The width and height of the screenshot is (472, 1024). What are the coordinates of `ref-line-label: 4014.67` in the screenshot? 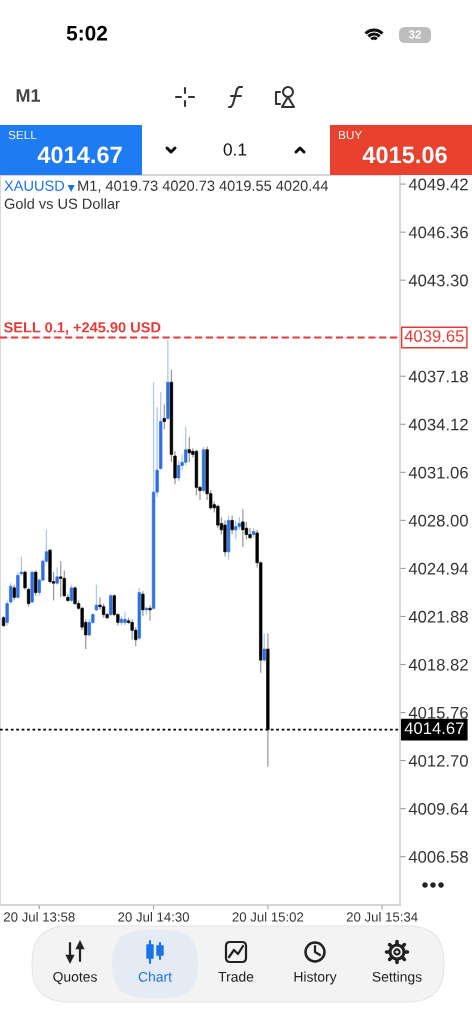 It's located at (434, 728).